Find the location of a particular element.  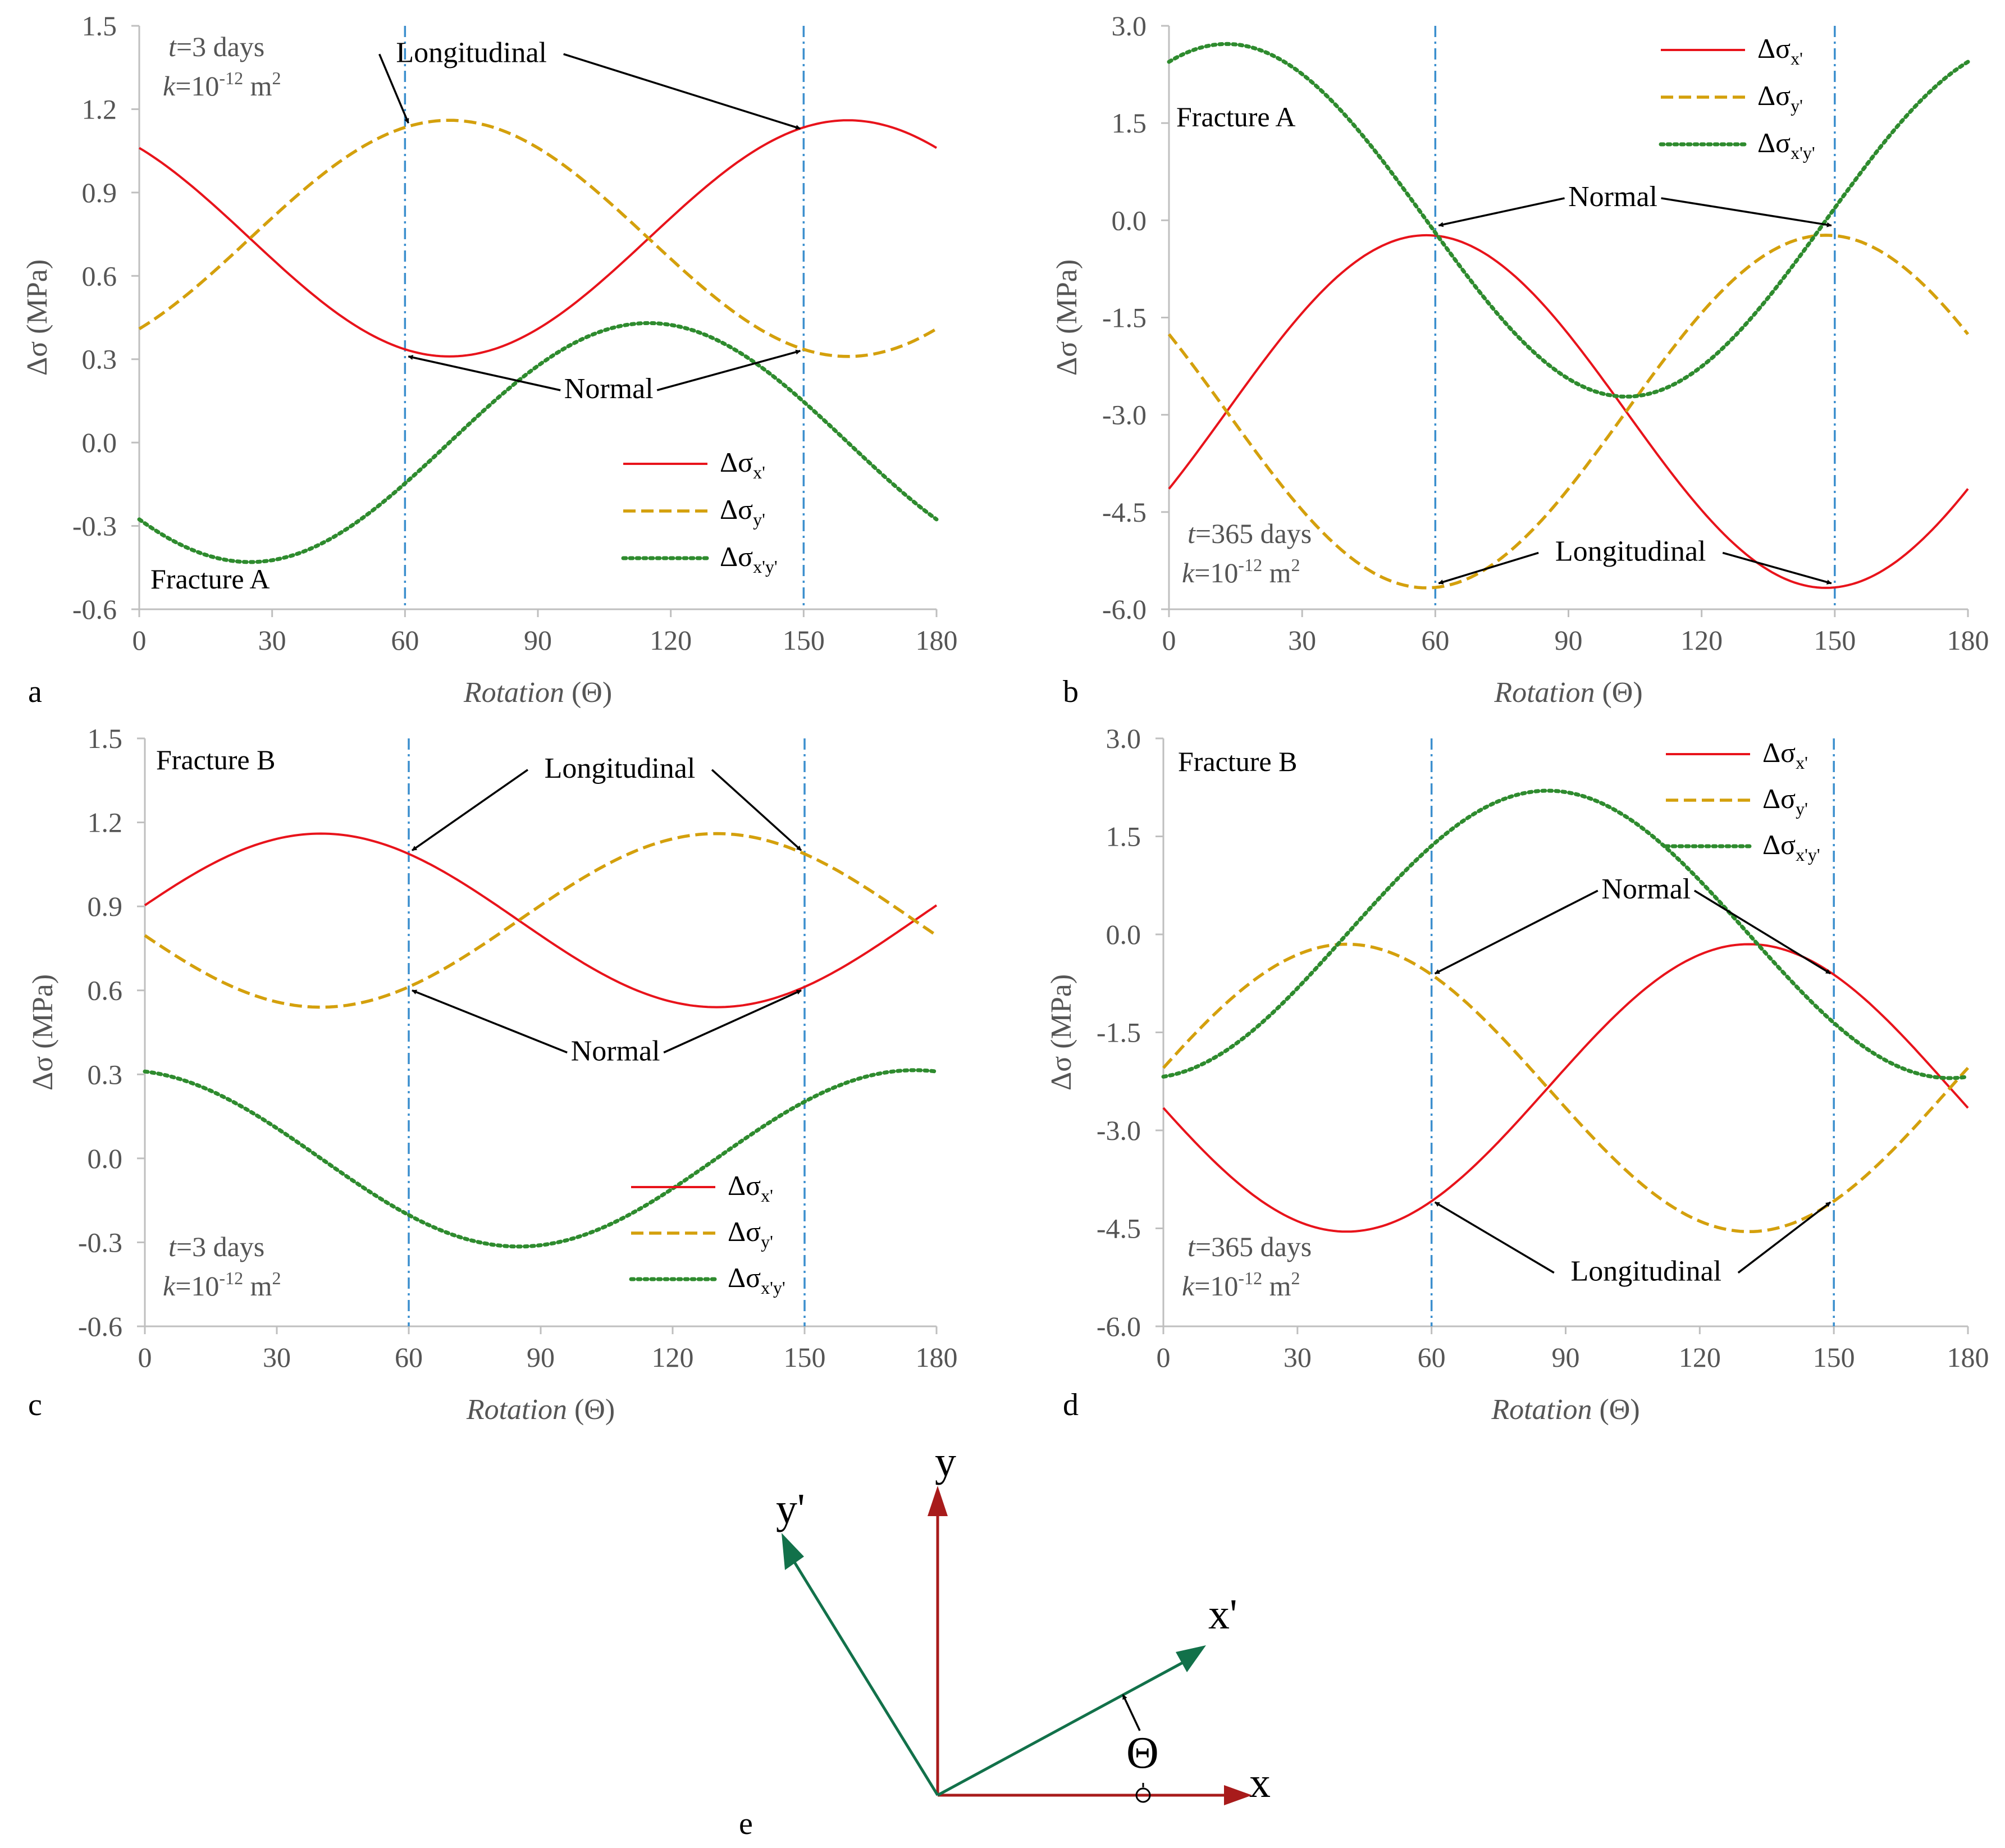

y-tick-label: 0.9 is located at coordinates (105, 906).